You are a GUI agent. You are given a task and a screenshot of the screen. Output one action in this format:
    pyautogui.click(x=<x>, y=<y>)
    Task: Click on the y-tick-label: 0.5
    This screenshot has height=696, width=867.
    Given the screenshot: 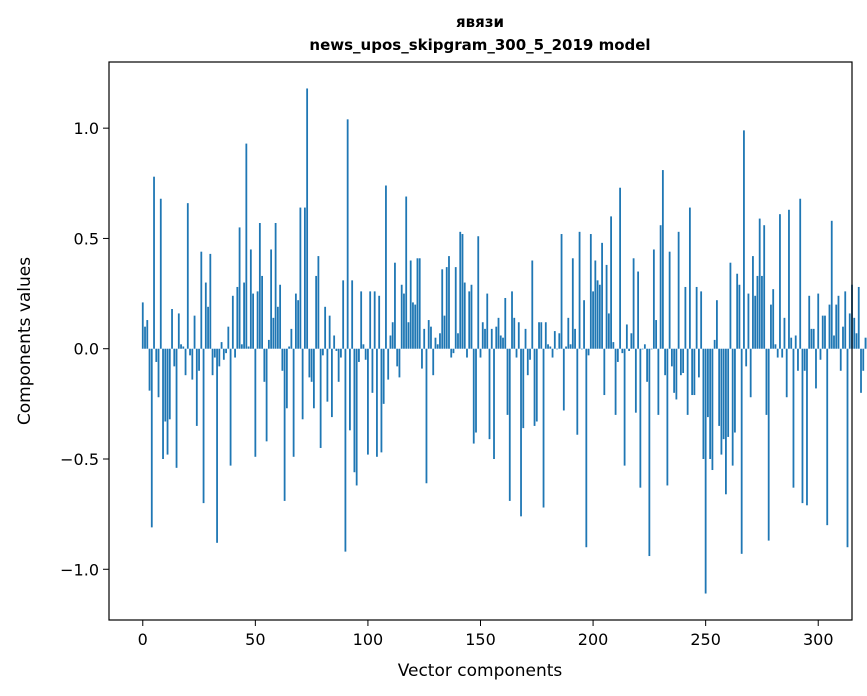 What is the action you would take?
    pyautogui.click(x=86, y=238)
    